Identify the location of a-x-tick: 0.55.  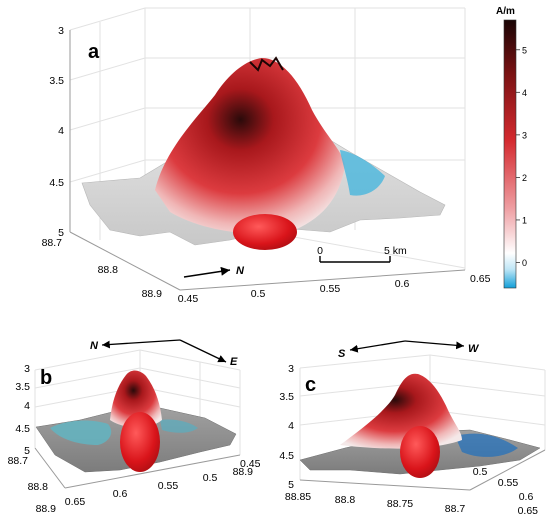
(330, 289).